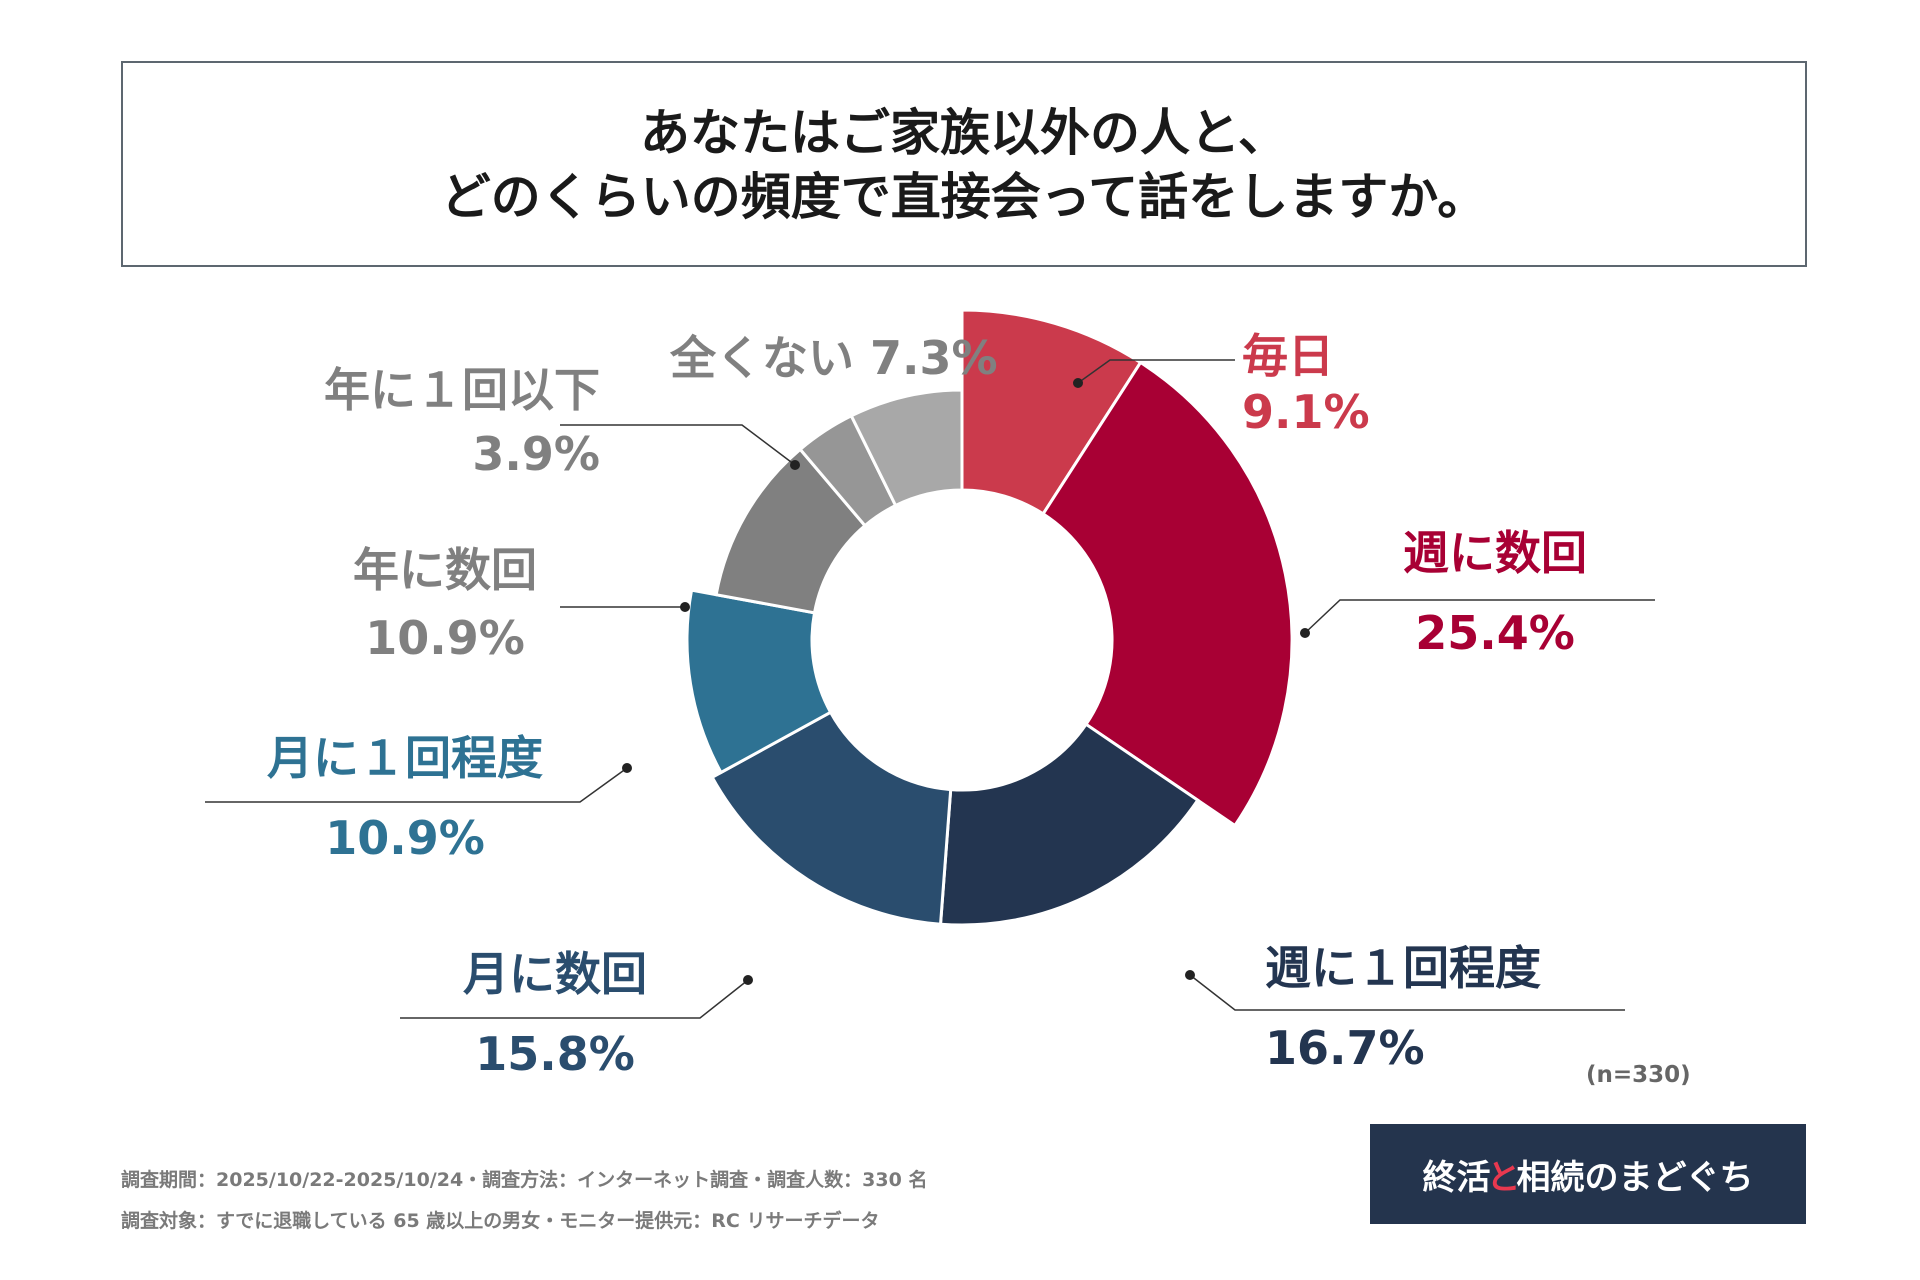 The width and height of the screenshot is (1920, 1280). Describe the element at coordinates (1638, 1075) in the screenshot. I see `sample-size-note: (n=330)` at that location.